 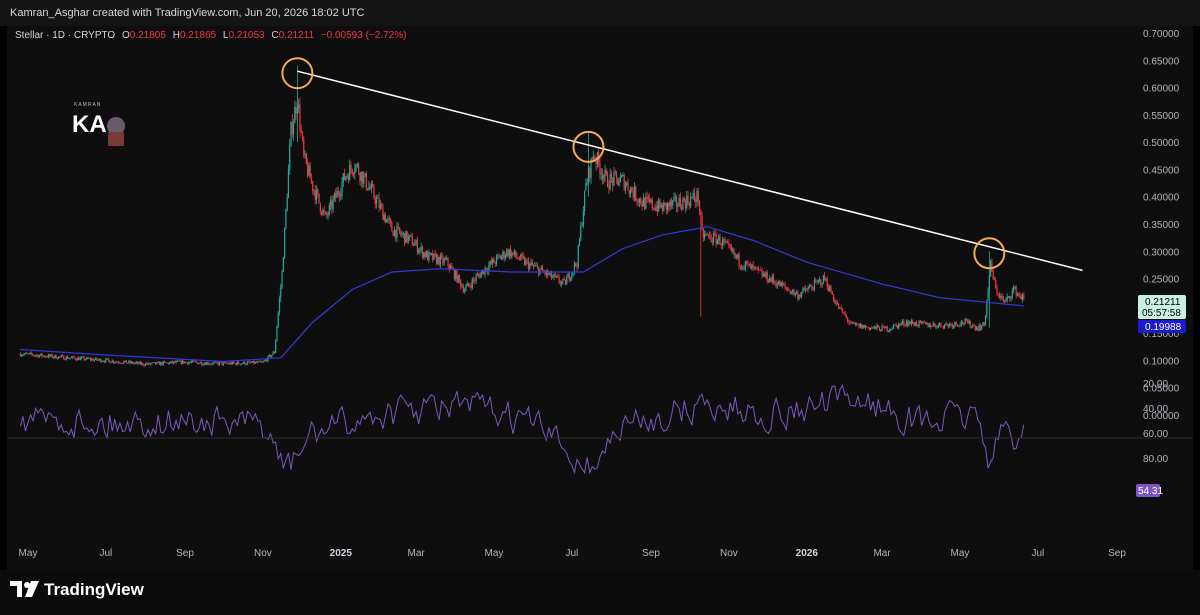 What do you see at coordinates (94, 589) in the screenshot?
I see `tradingview-brand: TradingView` at bounding box center [94, 589].